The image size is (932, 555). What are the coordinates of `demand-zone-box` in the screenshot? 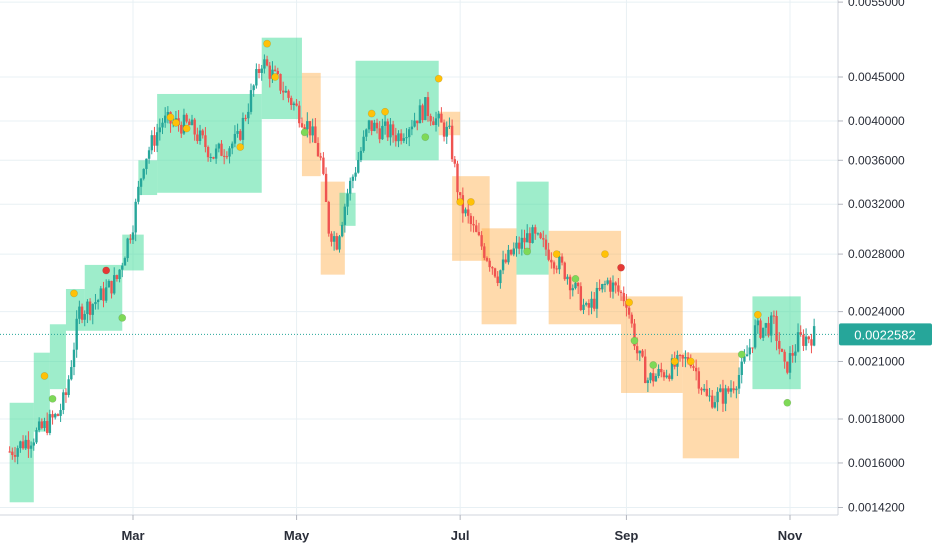 It's located at (57, 357).